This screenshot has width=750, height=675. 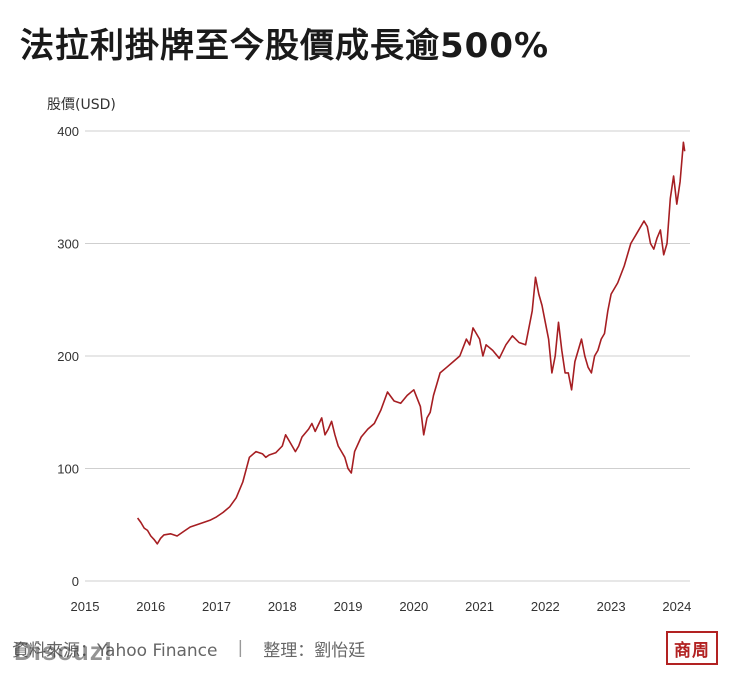 What do you see at coordinates (216, 606) in the screenshot?
I see `x-tick-label: 2017` at bounding box center [216, 606].